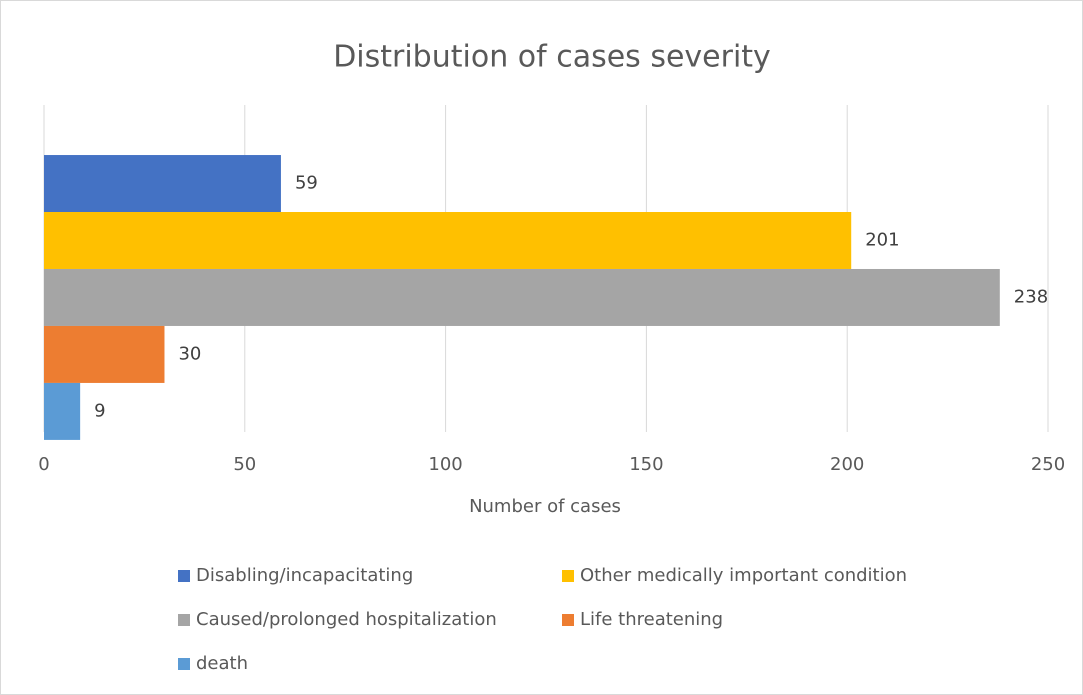  I want to click on legend-label: Other medically important condition, so click(743, 575).